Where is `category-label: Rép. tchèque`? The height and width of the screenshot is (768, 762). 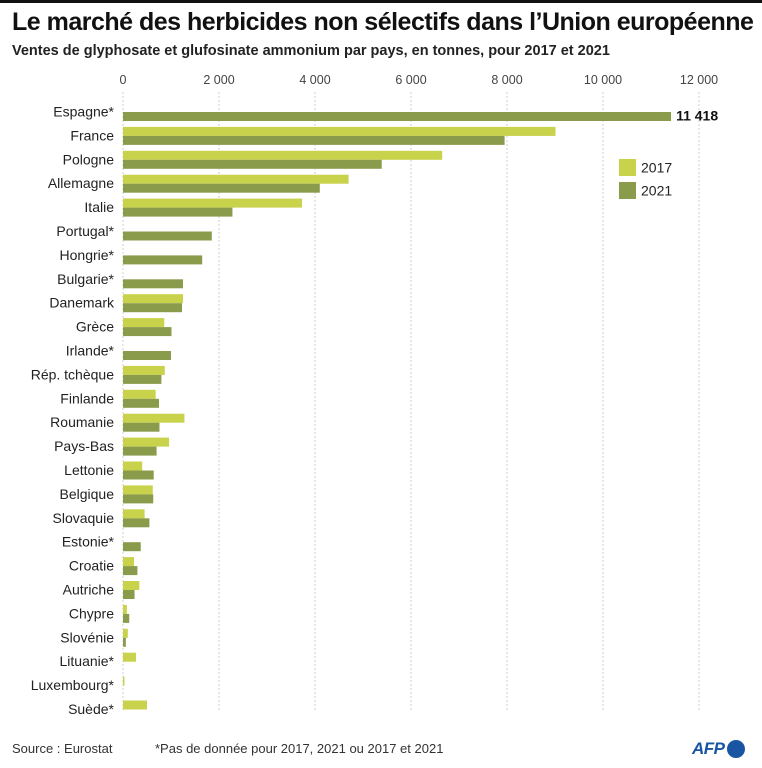 category-label: Rép. tchèque is located at coordinates (72, 374).